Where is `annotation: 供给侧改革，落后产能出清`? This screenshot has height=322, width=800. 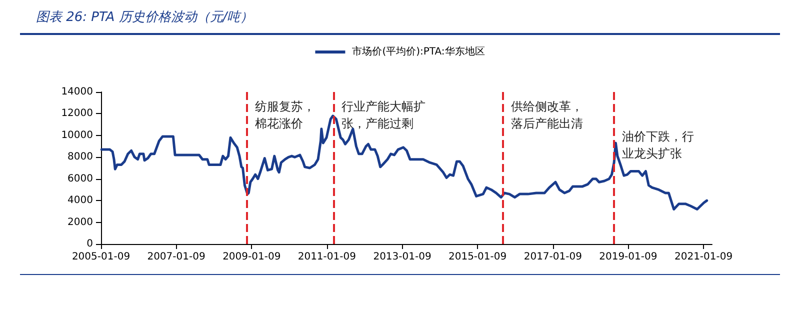
annotation: 供给侧改革，落后产能出清 is located at coordinates (546, 115).